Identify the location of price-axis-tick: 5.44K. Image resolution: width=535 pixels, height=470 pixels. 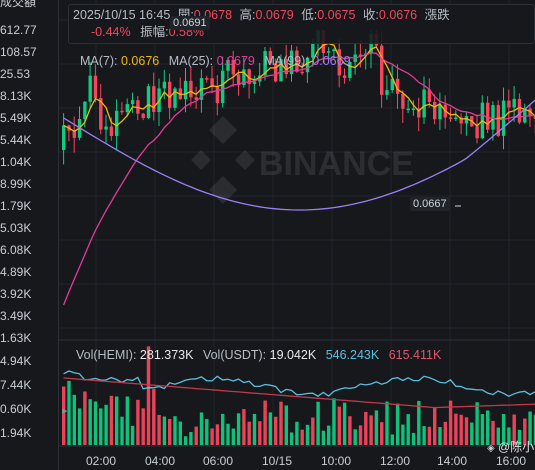
(16, 140).